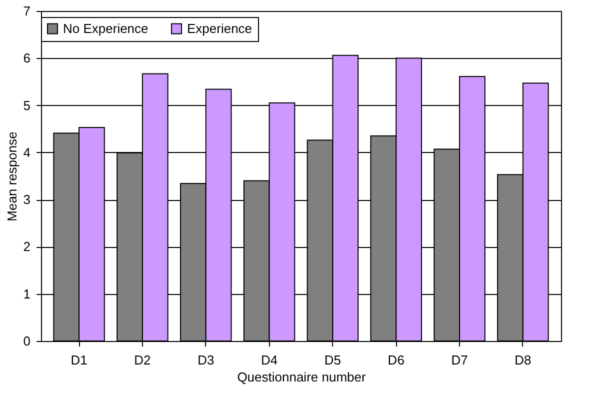  Describe the element at coordinates (26, 294) in the screenshot. I see `y-tick-label: 1` at that location.